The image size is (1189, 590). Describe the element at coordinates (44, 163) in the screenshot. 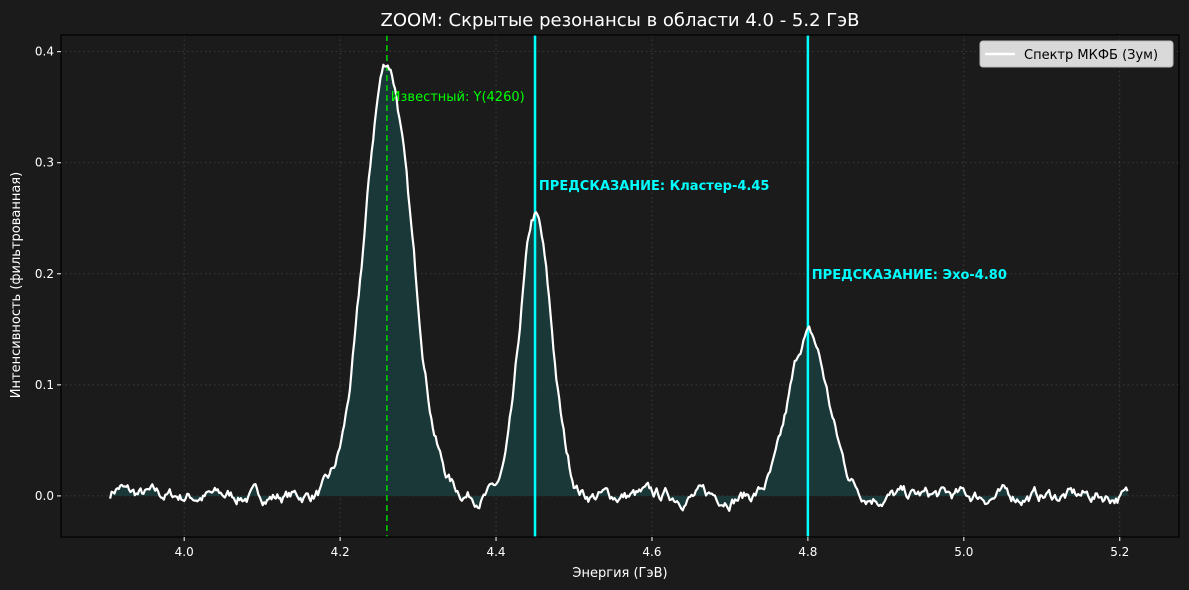

I see `y-tick-label: 0.3` at that location.